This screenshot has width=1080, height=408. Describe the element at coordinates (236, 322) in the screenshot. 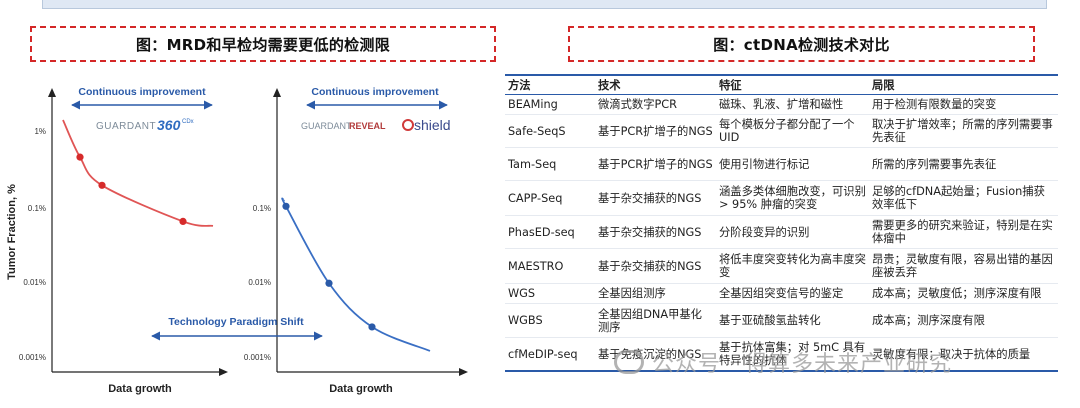

I see `paradigm-shift-label: Technology Paradigm Shift` at that location.